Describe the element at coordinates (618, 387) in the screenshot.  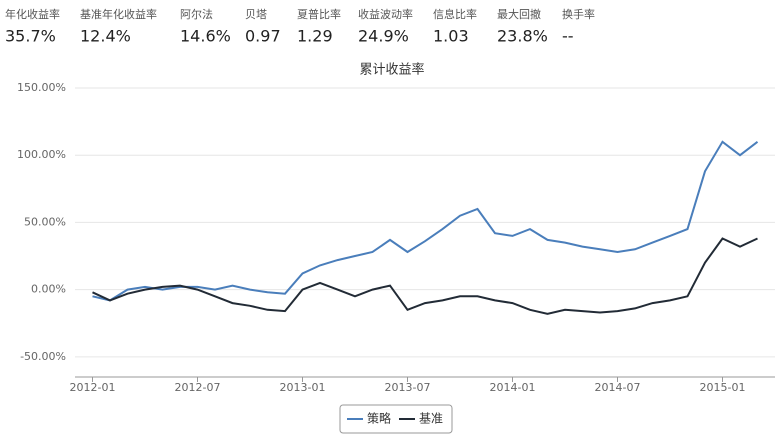
I see `x-tick-label: 2014-07` at that location.